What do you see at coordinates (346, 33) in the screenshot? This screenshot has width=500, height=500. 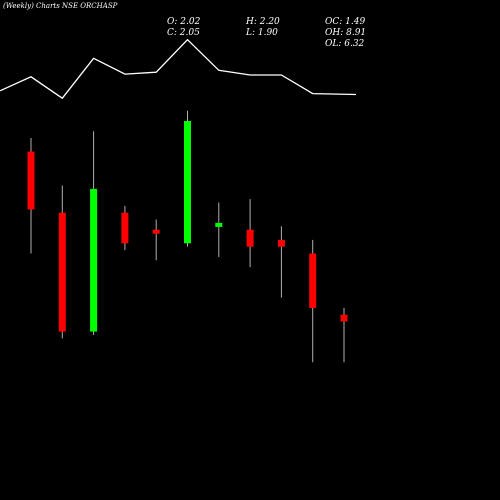 I see `oh-label: OH: 8.91` at bounding box center [346, 33].